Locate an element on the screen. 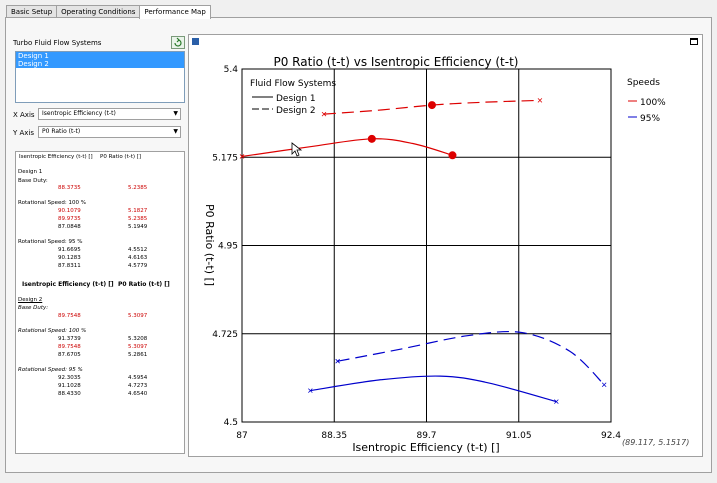 The height and width of the screenshot is (483, 717). tab-performance-map: Performance Map is located at coordinates (175, 12).